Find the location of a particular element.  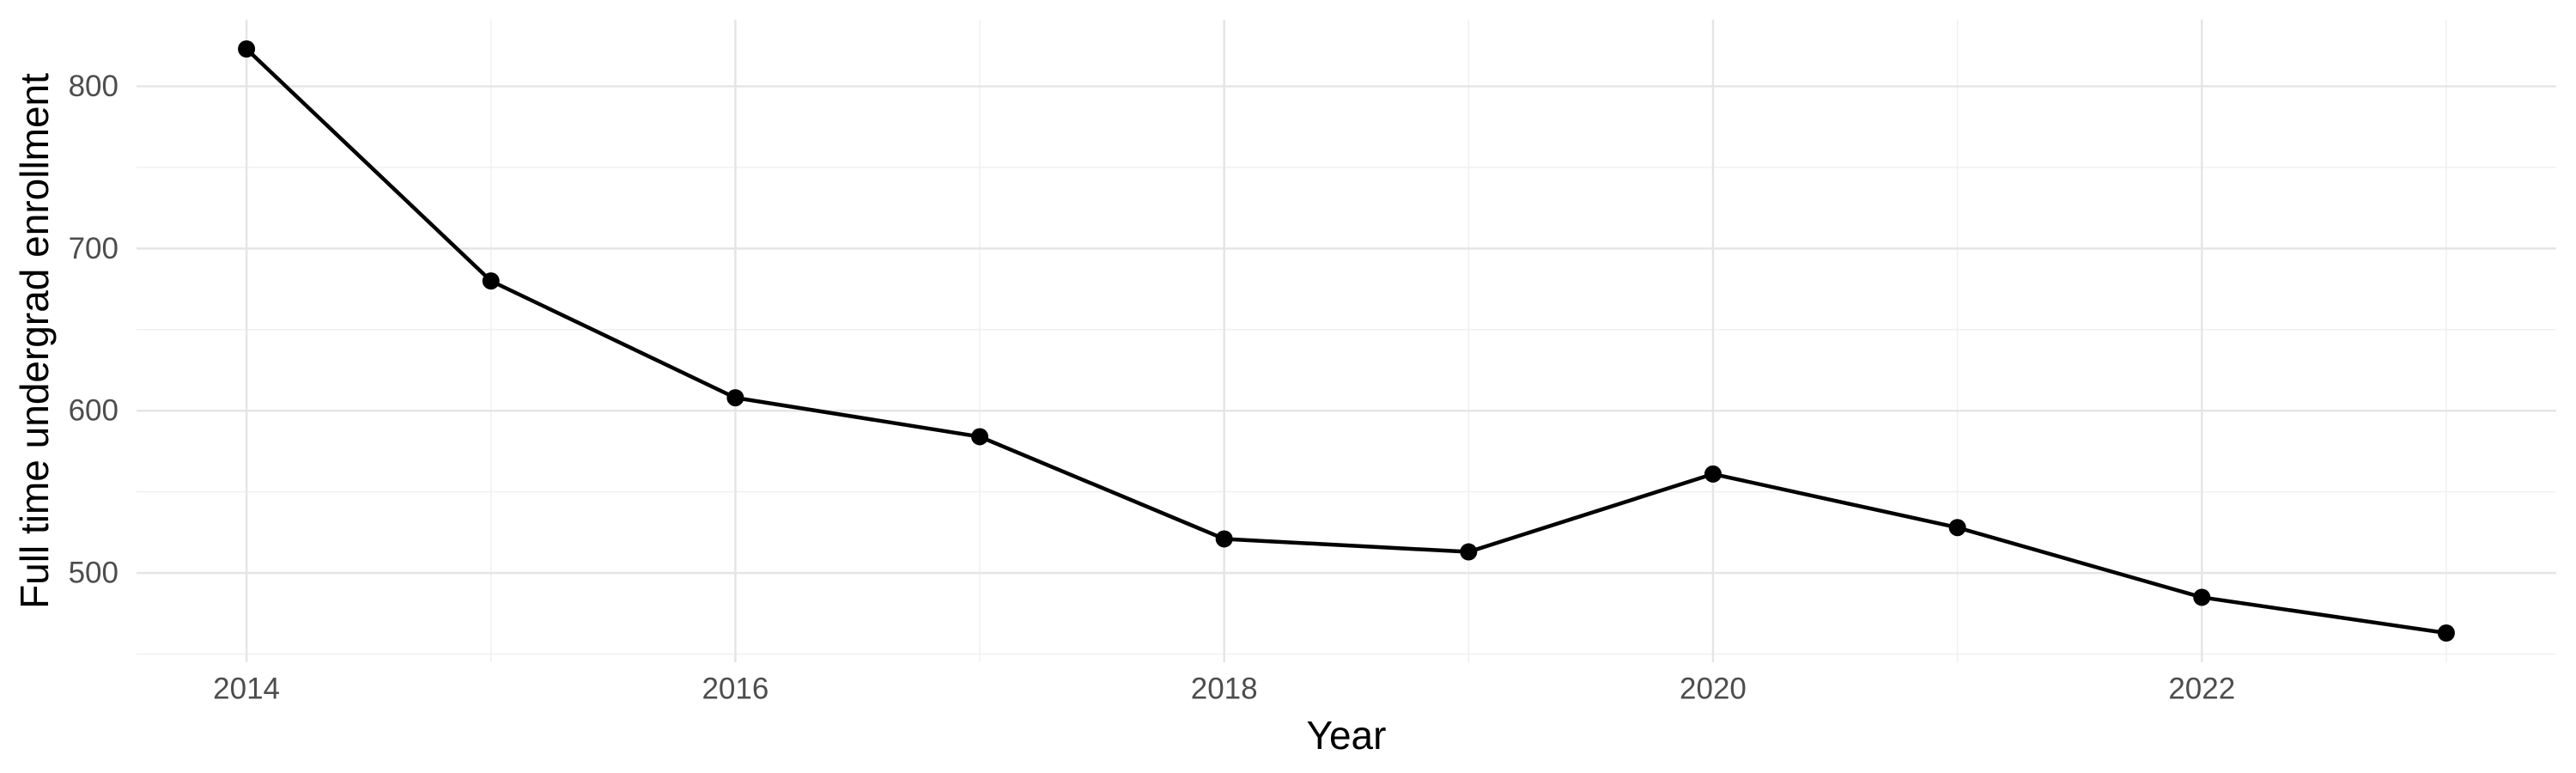

x-tick-label: 2020 is located at coordinates (1714, 689).